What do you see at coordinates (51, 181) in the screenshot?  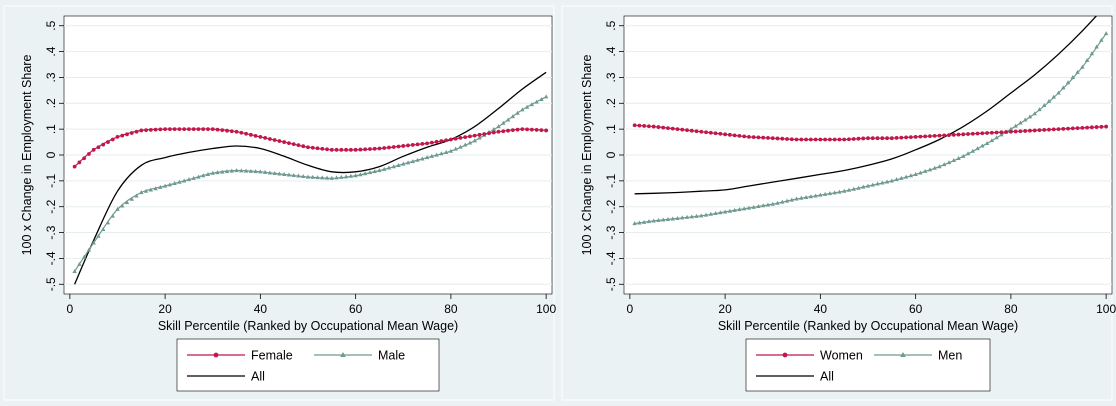 I see `y-tick-label: -.1` at bounding box center [51, 181].